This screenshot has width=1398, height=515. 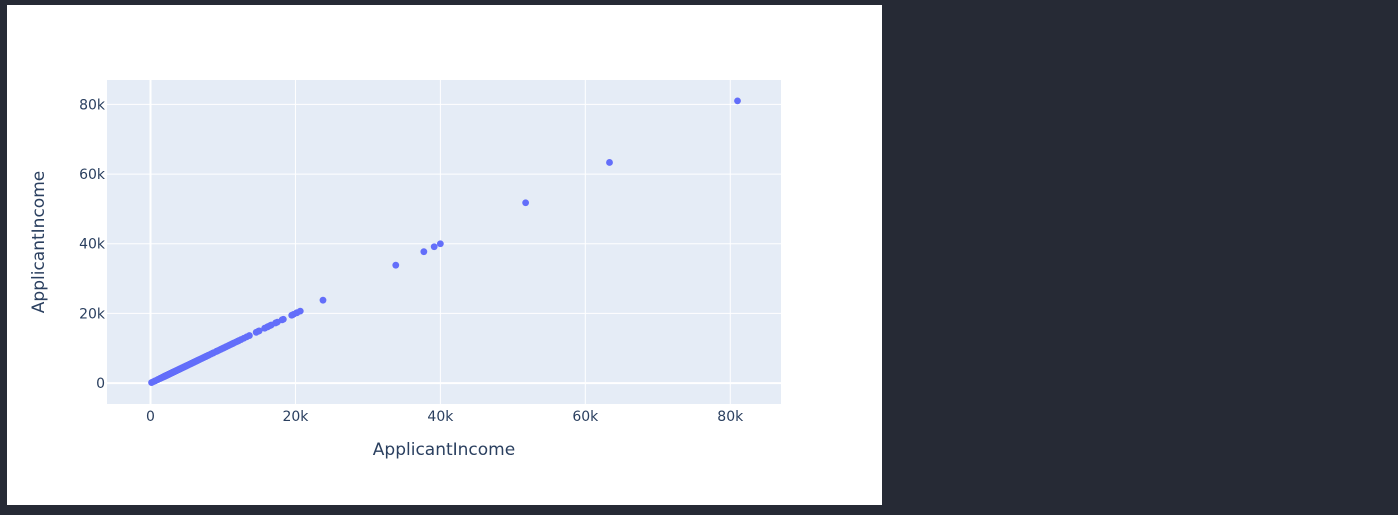 I want to click on y-tick-label: 0, so click(x=100, y=384).